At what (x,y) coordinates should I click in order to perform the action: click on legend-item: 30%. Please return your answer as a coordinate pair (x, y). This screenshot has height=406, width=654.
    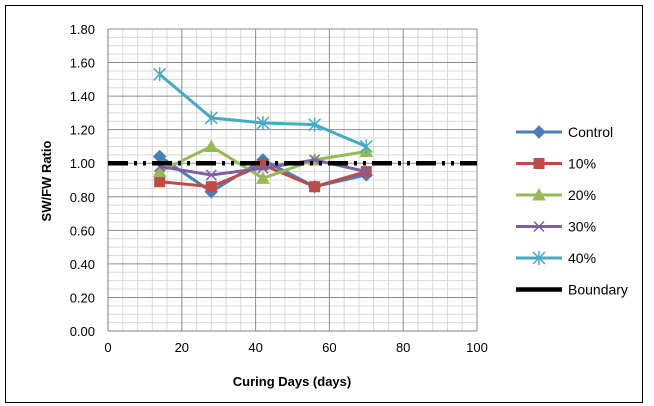
    Looking at the image, I should click on (556, 227).